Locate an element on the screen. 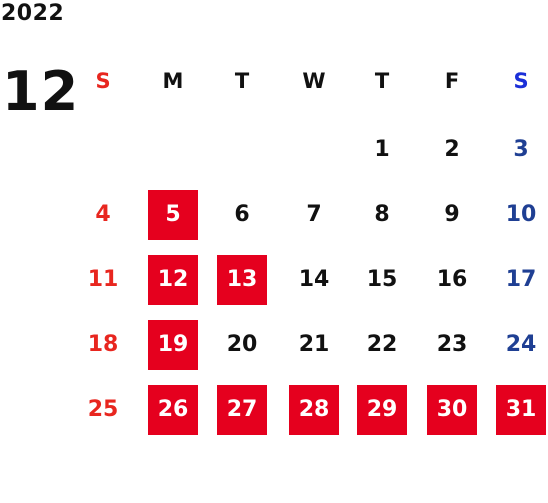 The height and width of the screenshot is (503, 548). day-cell-19: 19 is located at coordinates (173, 345).